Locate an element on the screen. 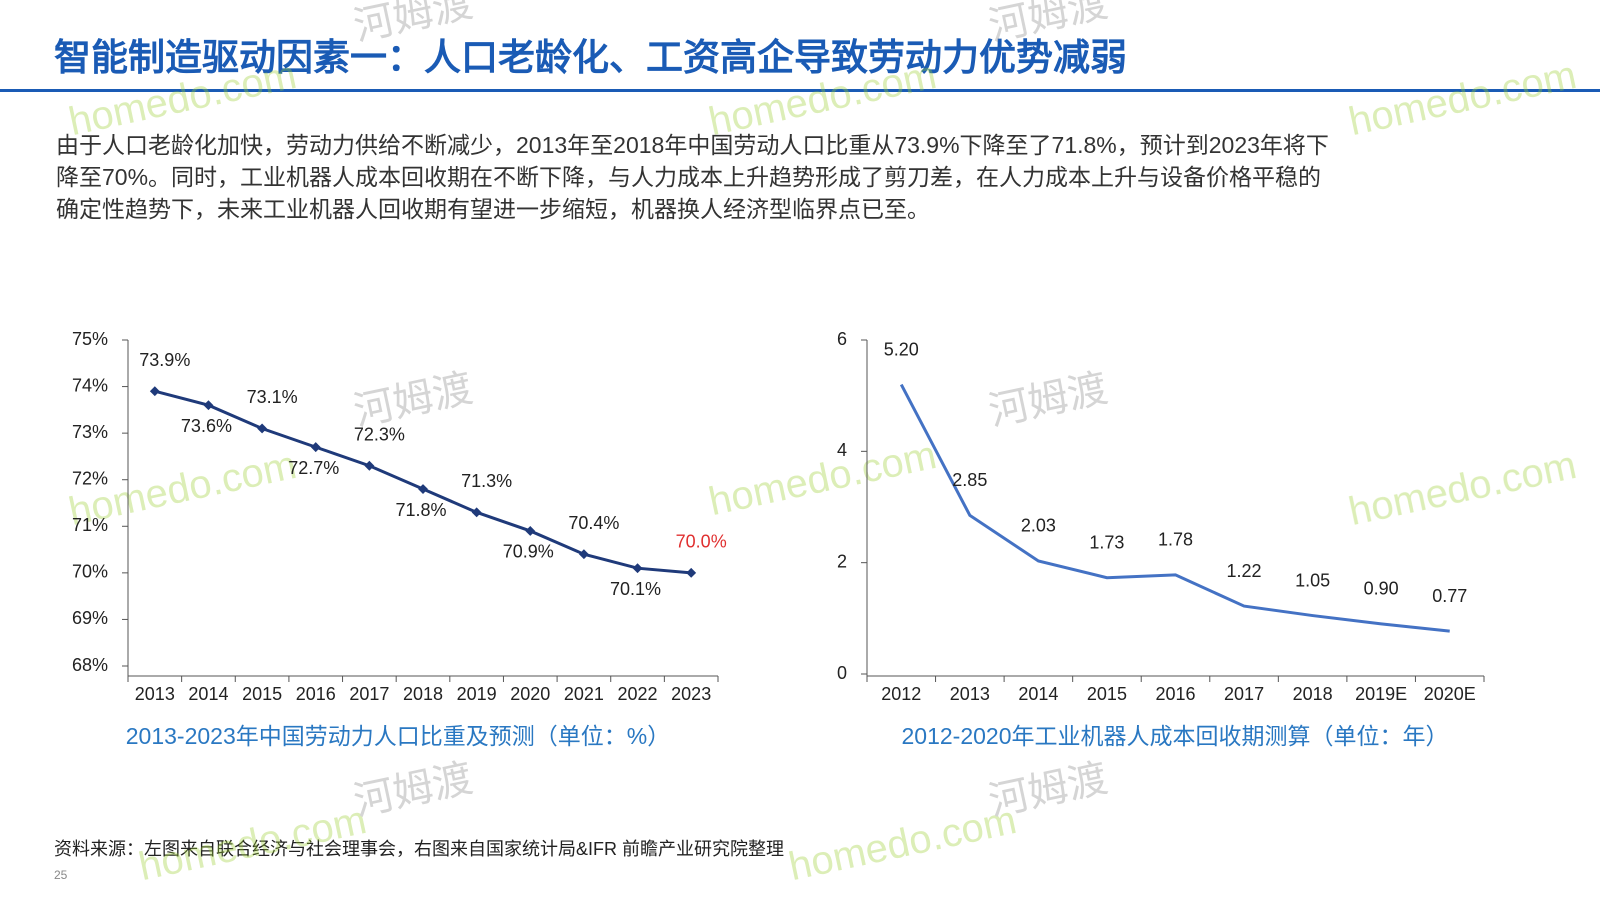 This screenshot has width=1600, height=905. y-tick-label: 74% is located at coordinates (90, 385).